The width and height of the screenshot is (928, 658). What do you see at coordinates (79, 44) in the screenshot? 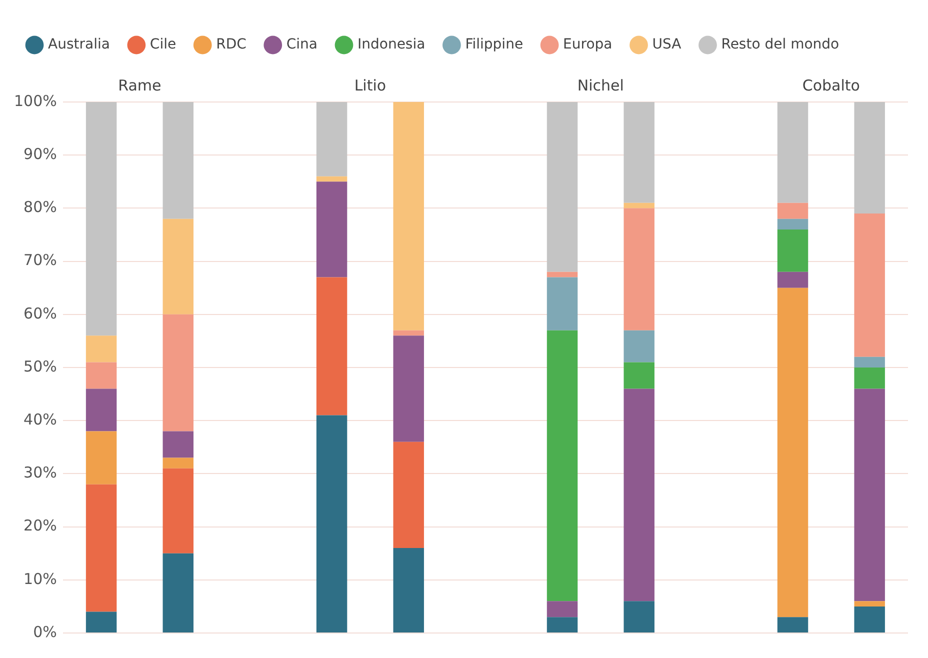
I see `legend-label: Australia` at bounding box center [79, 44].